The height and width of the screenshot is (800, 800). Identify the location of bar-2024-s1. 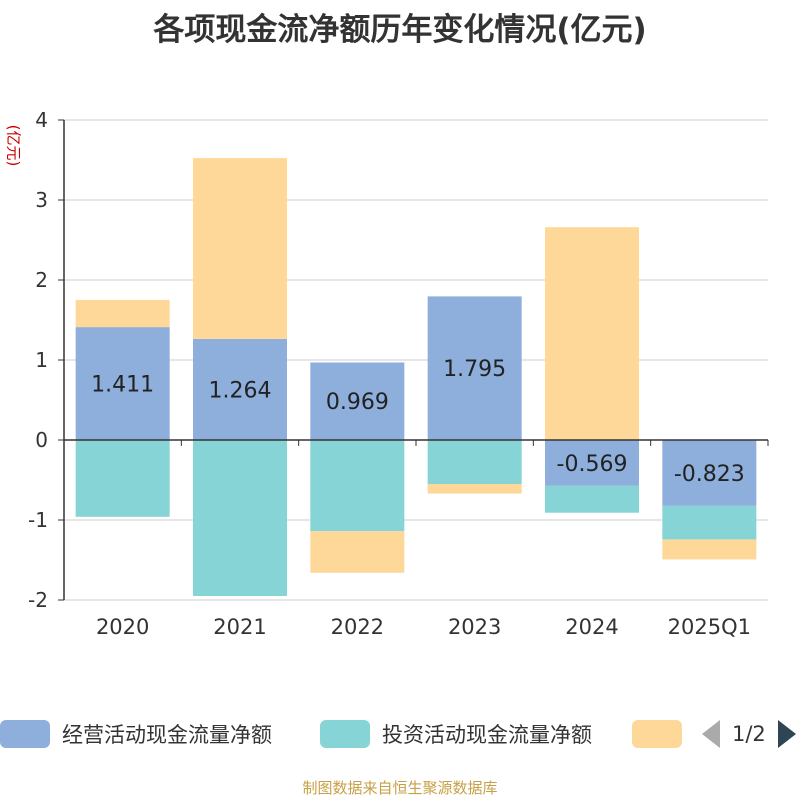
(592, 499).